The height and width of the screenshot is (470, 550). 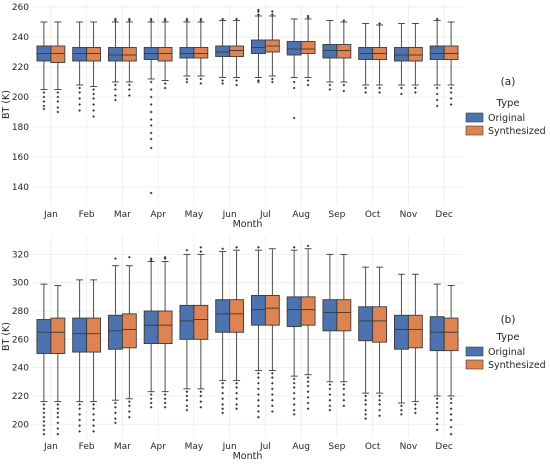 I want to click on x-tick-label: Oct, so click(x=373, y=447).